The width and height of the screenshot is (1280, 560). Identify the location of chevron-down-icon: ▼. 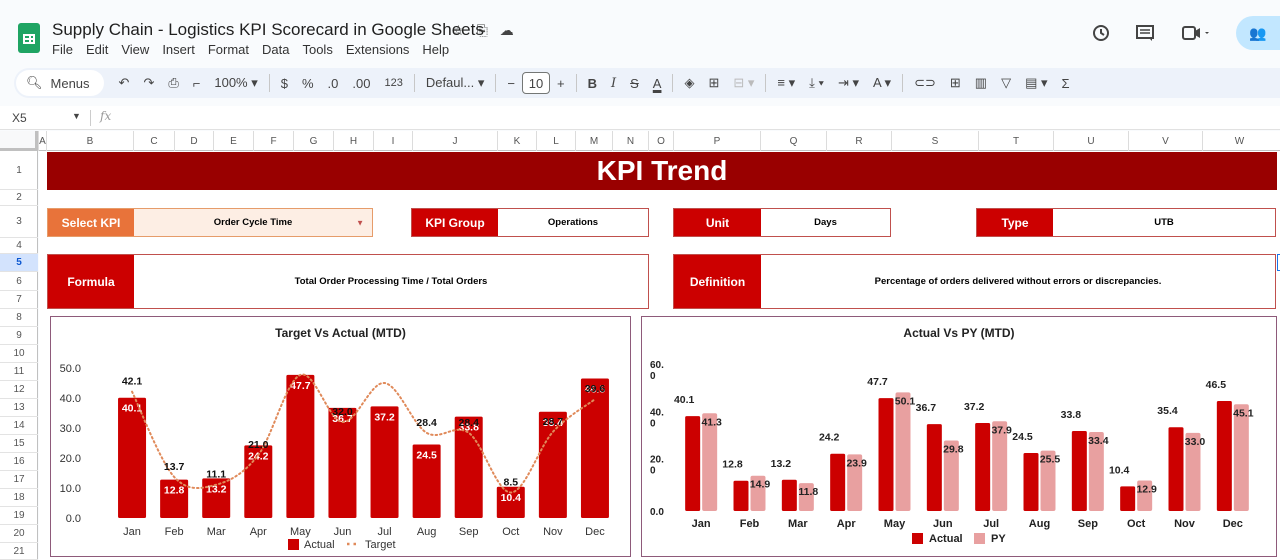
(76, 116).